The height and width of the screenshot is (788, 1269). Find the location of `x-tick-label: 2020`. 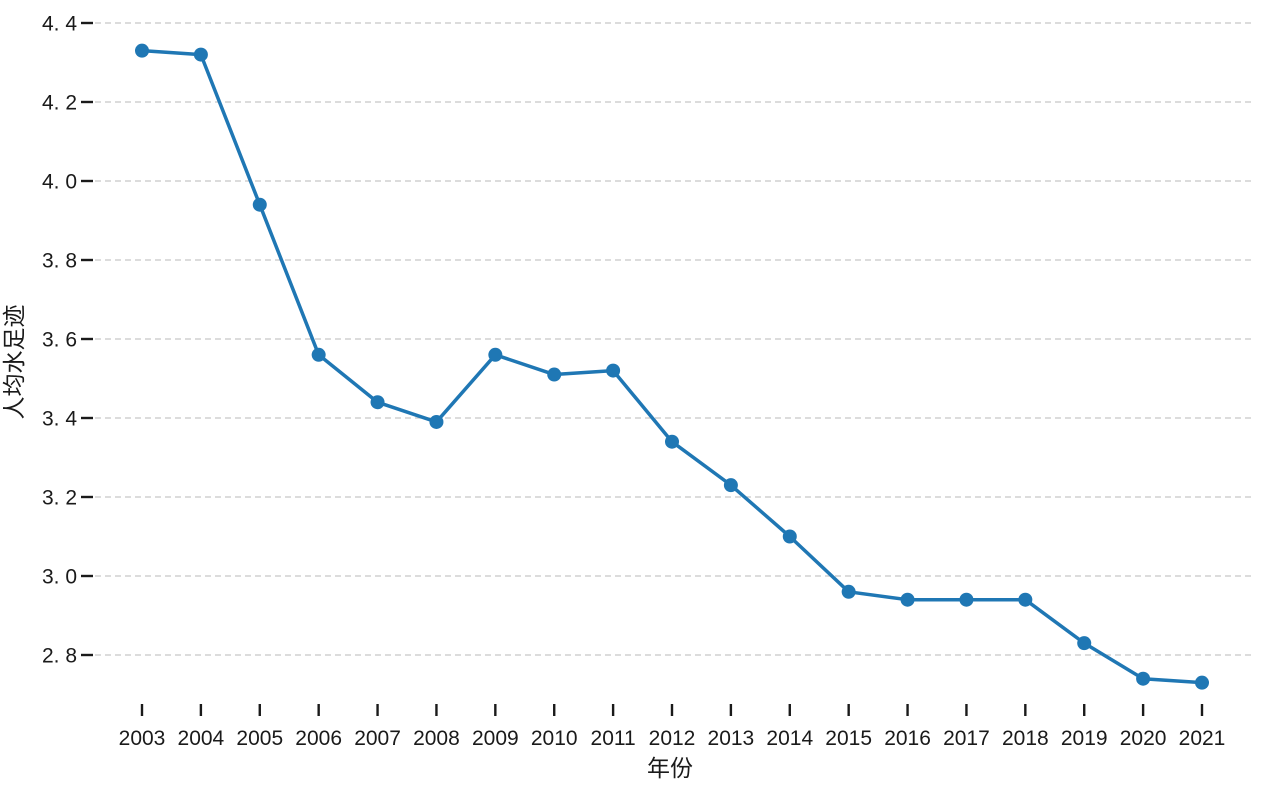

x-tick-label: 2020 is located at coordinates (1143, 738).